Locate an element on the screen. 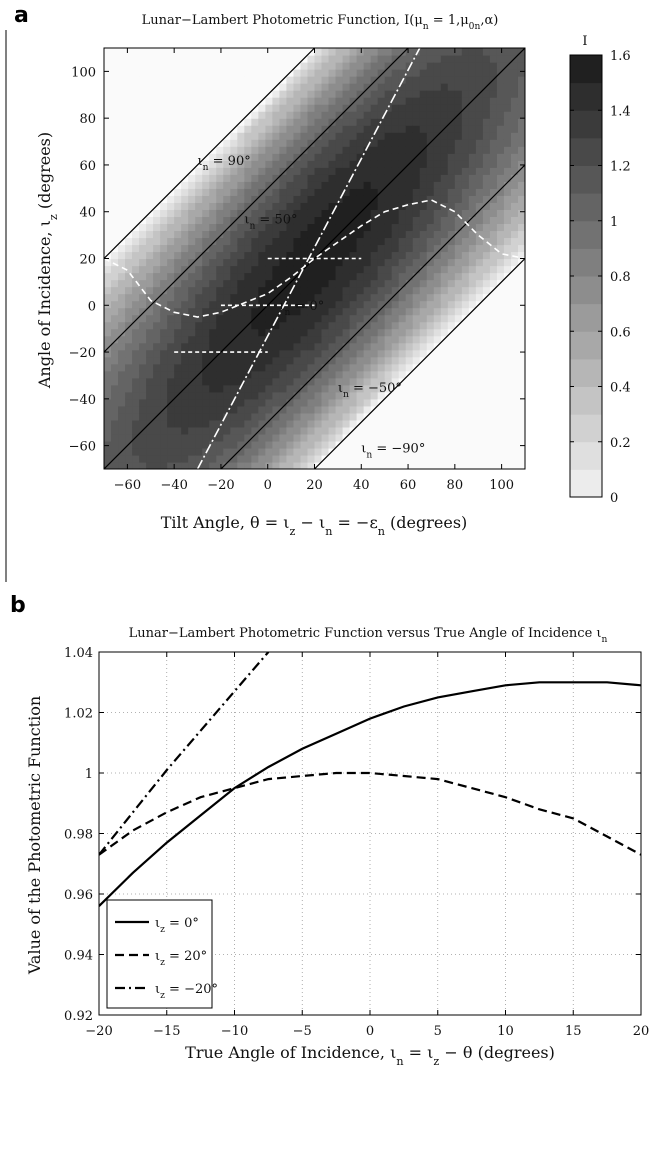  x-tick-label: 15 is located at coordinates (573, 1031).